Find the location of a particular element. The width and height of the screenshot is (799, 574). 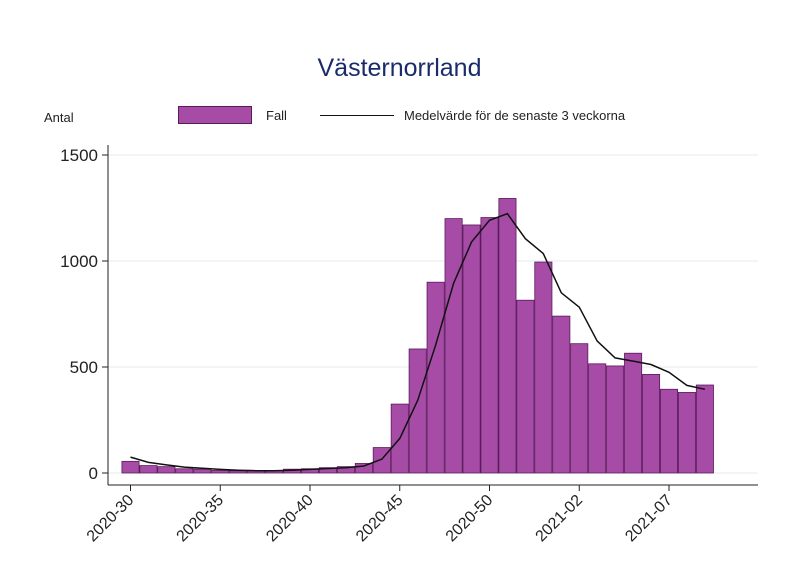

y-tick-label: 1500 is located at coordinates (79, 155).